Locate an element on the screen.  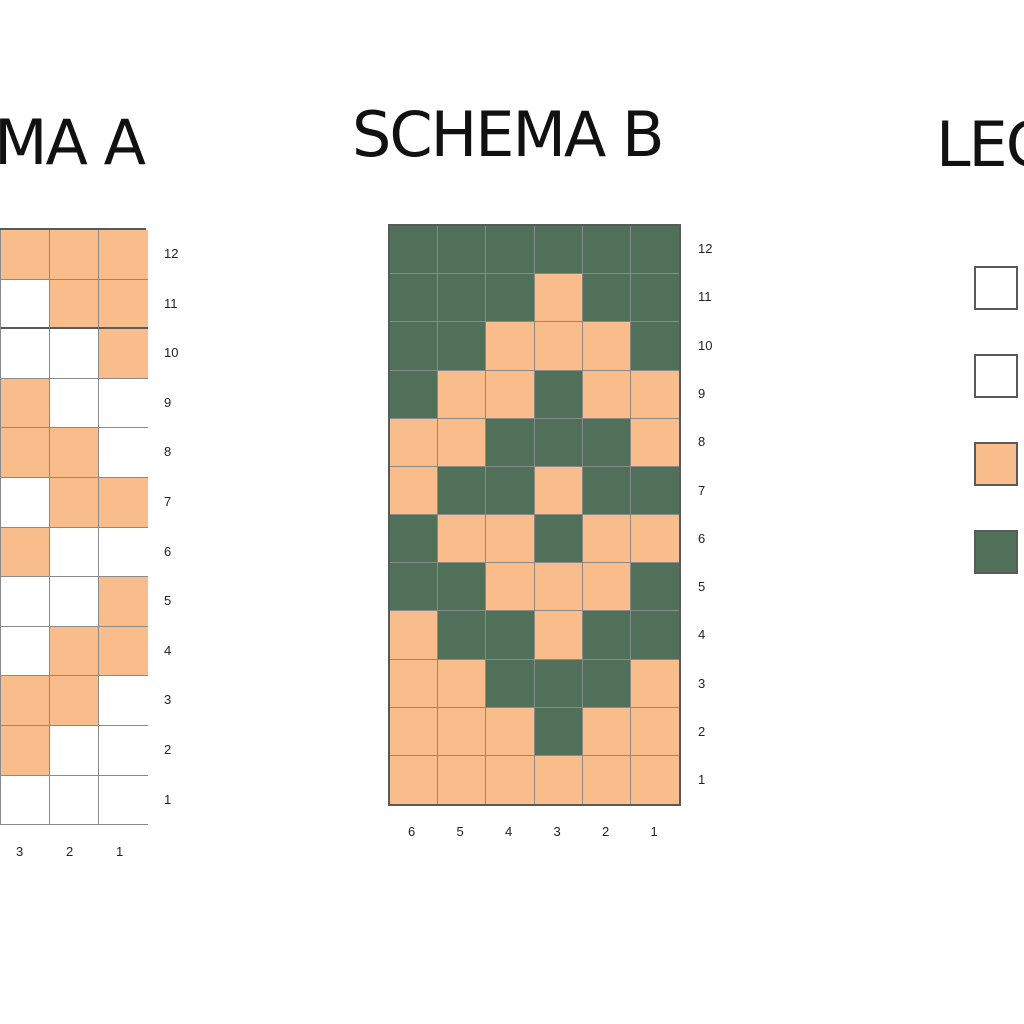
schema-a-row-number: 11 is located at coordinates (171, 303).